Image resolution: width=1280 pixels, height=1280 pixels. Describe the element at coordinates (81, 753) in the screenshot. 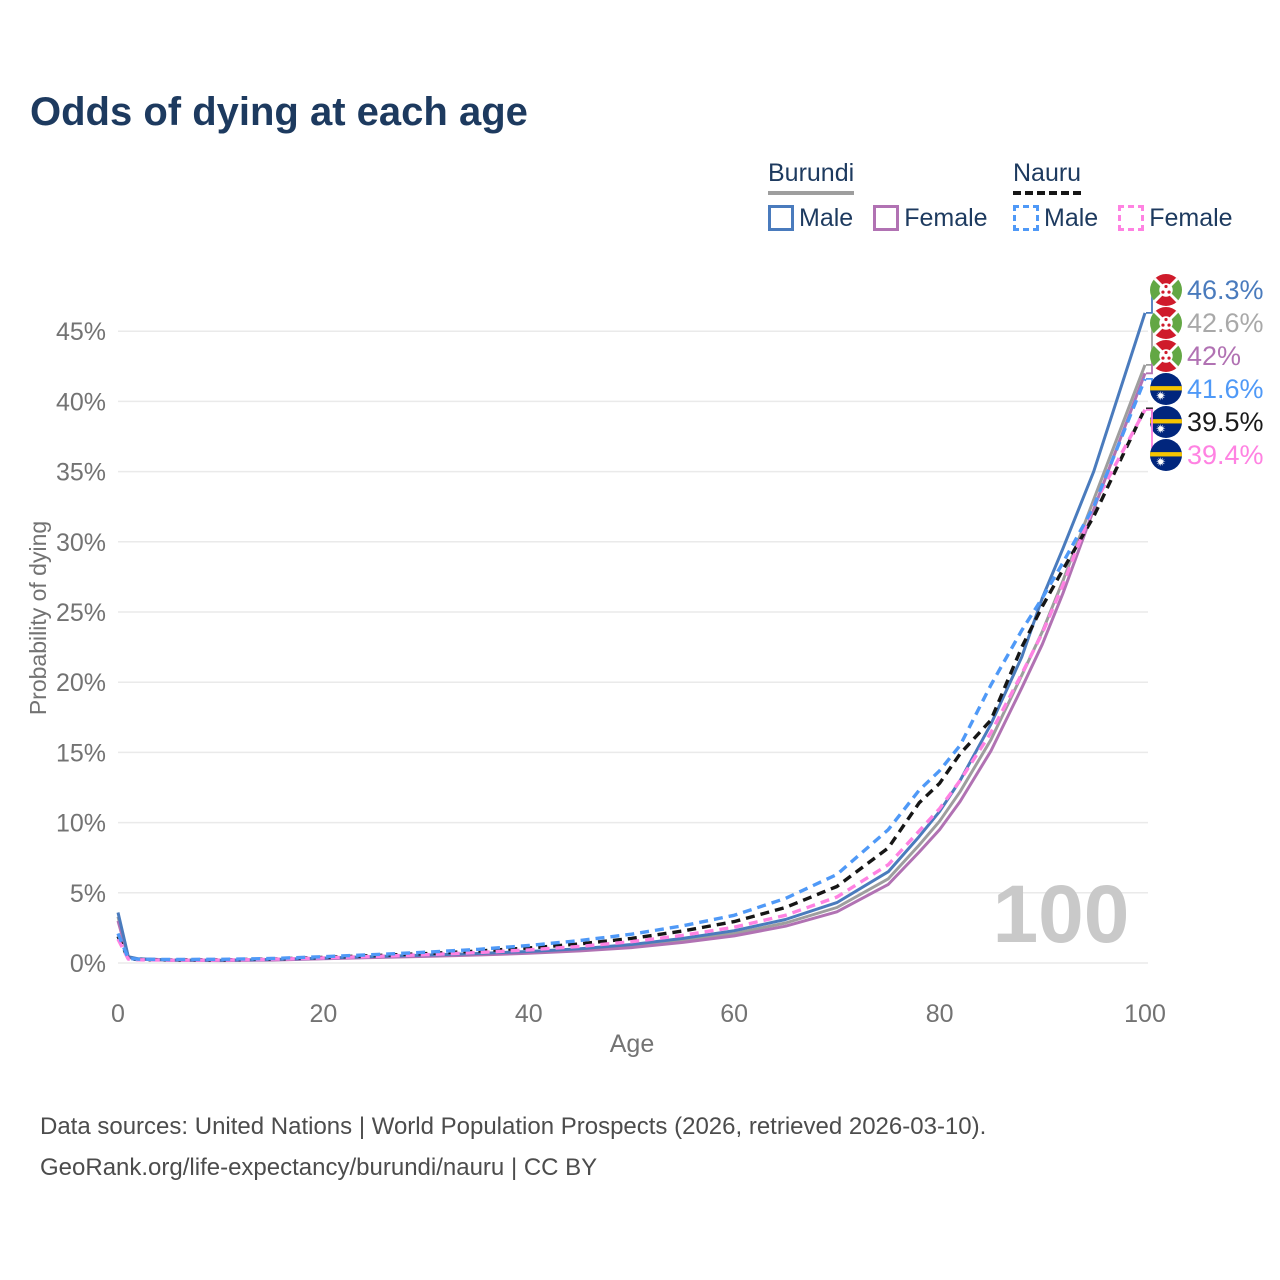

I see `y-tick-label: 15%` at that location.